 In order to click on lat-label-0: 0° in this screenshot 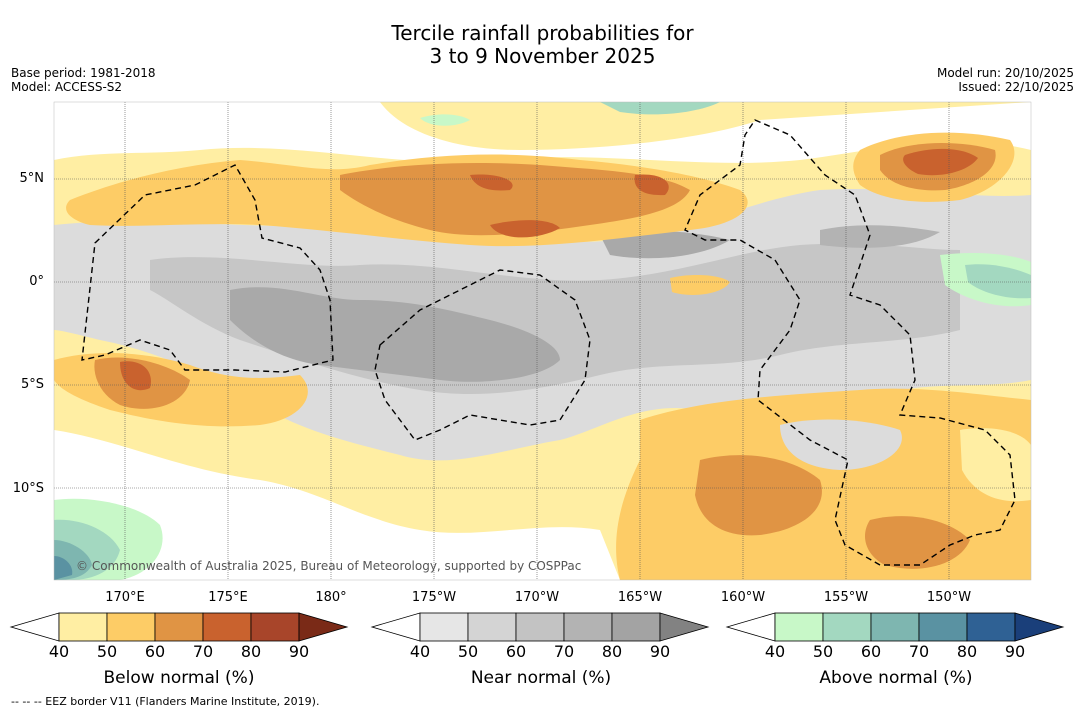, I will do `click(36, 281)`.